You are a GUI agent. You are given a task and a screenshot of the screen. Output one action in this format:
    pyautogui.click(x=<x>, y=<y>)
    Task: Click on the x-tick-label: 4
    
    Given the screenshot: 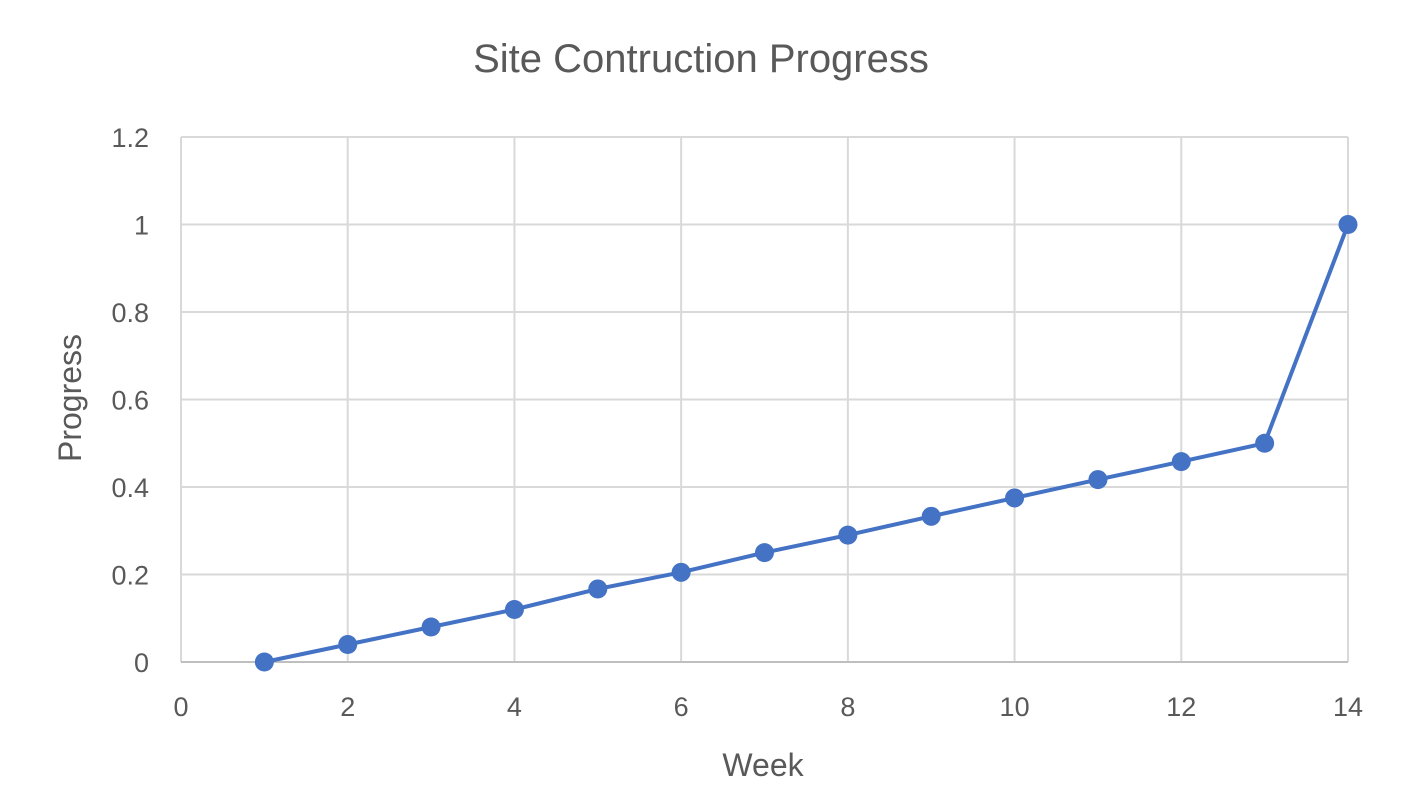 What is the action you would take?
    pyautogui.click(x=514, y=707)
    